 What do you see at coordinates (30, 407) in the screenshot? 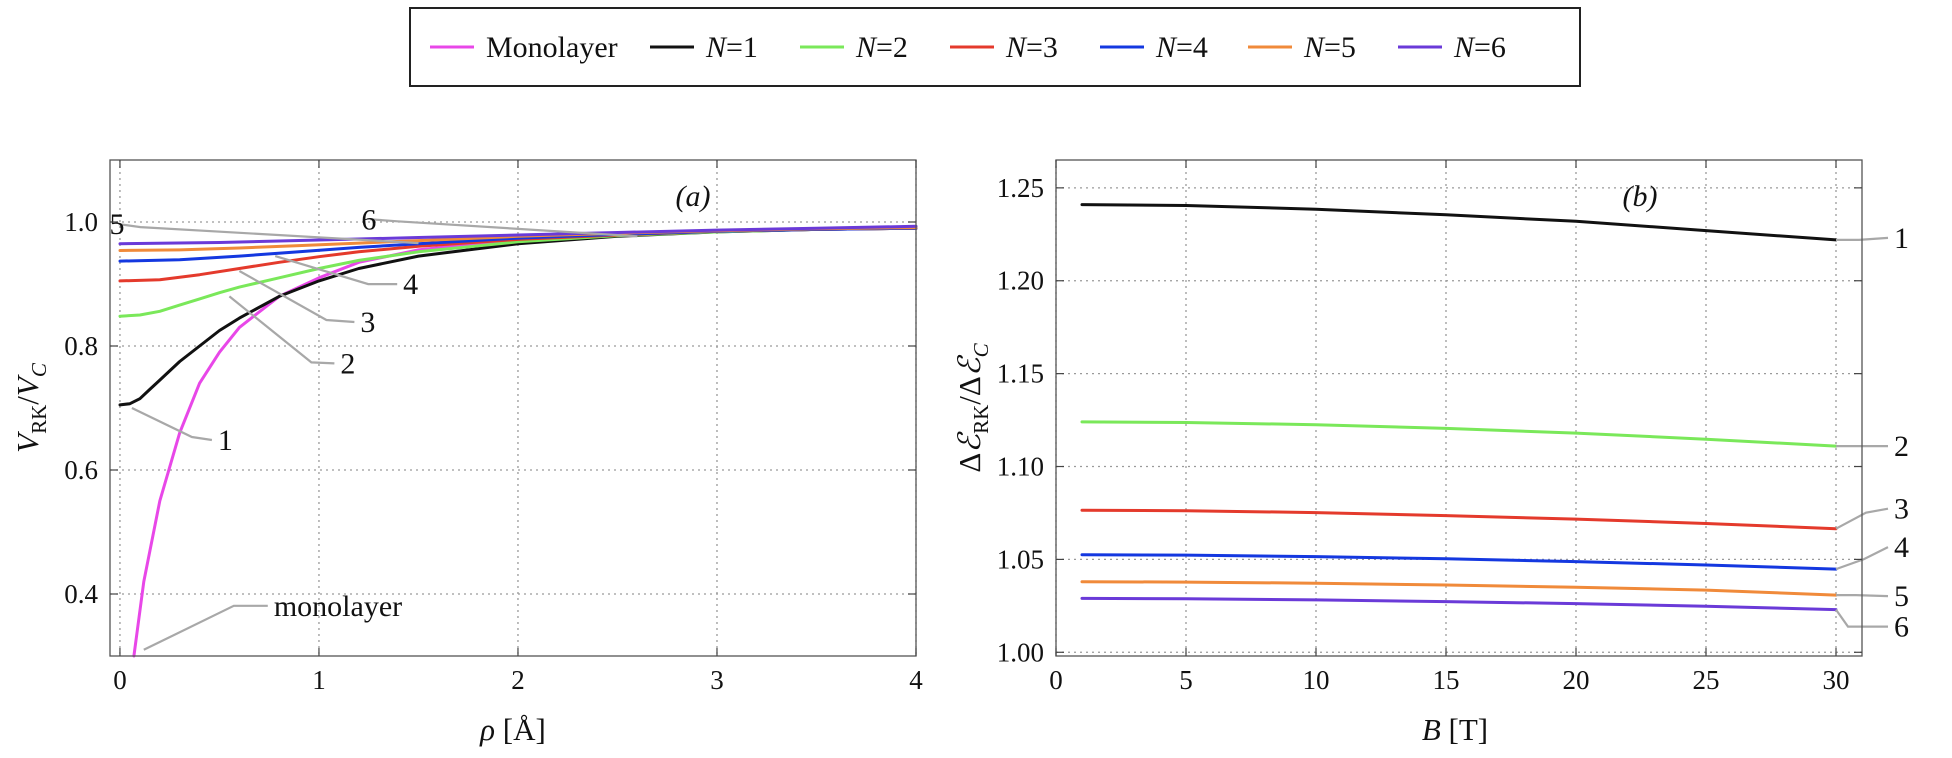
I see `panel-a-ylabel: VRK/VC` at bounding box center [30, 407].